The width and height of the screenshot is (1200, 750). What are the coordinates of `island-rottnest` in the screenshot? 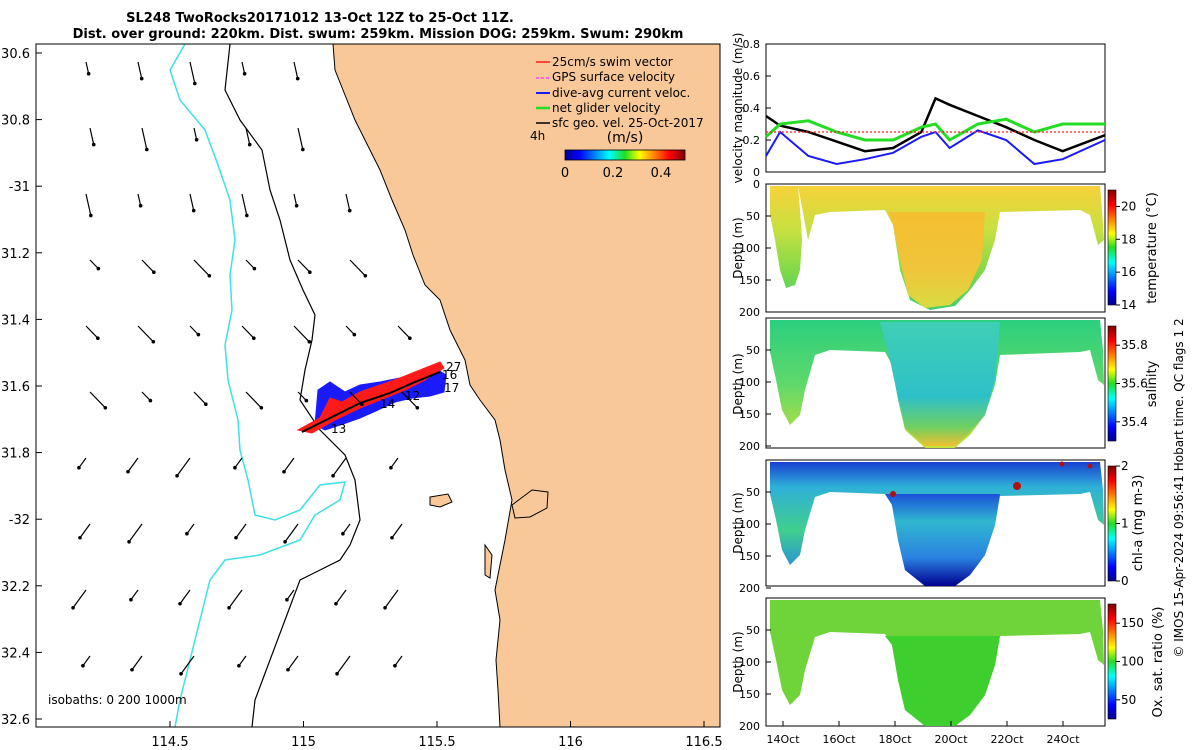 It's located at (441, 500).